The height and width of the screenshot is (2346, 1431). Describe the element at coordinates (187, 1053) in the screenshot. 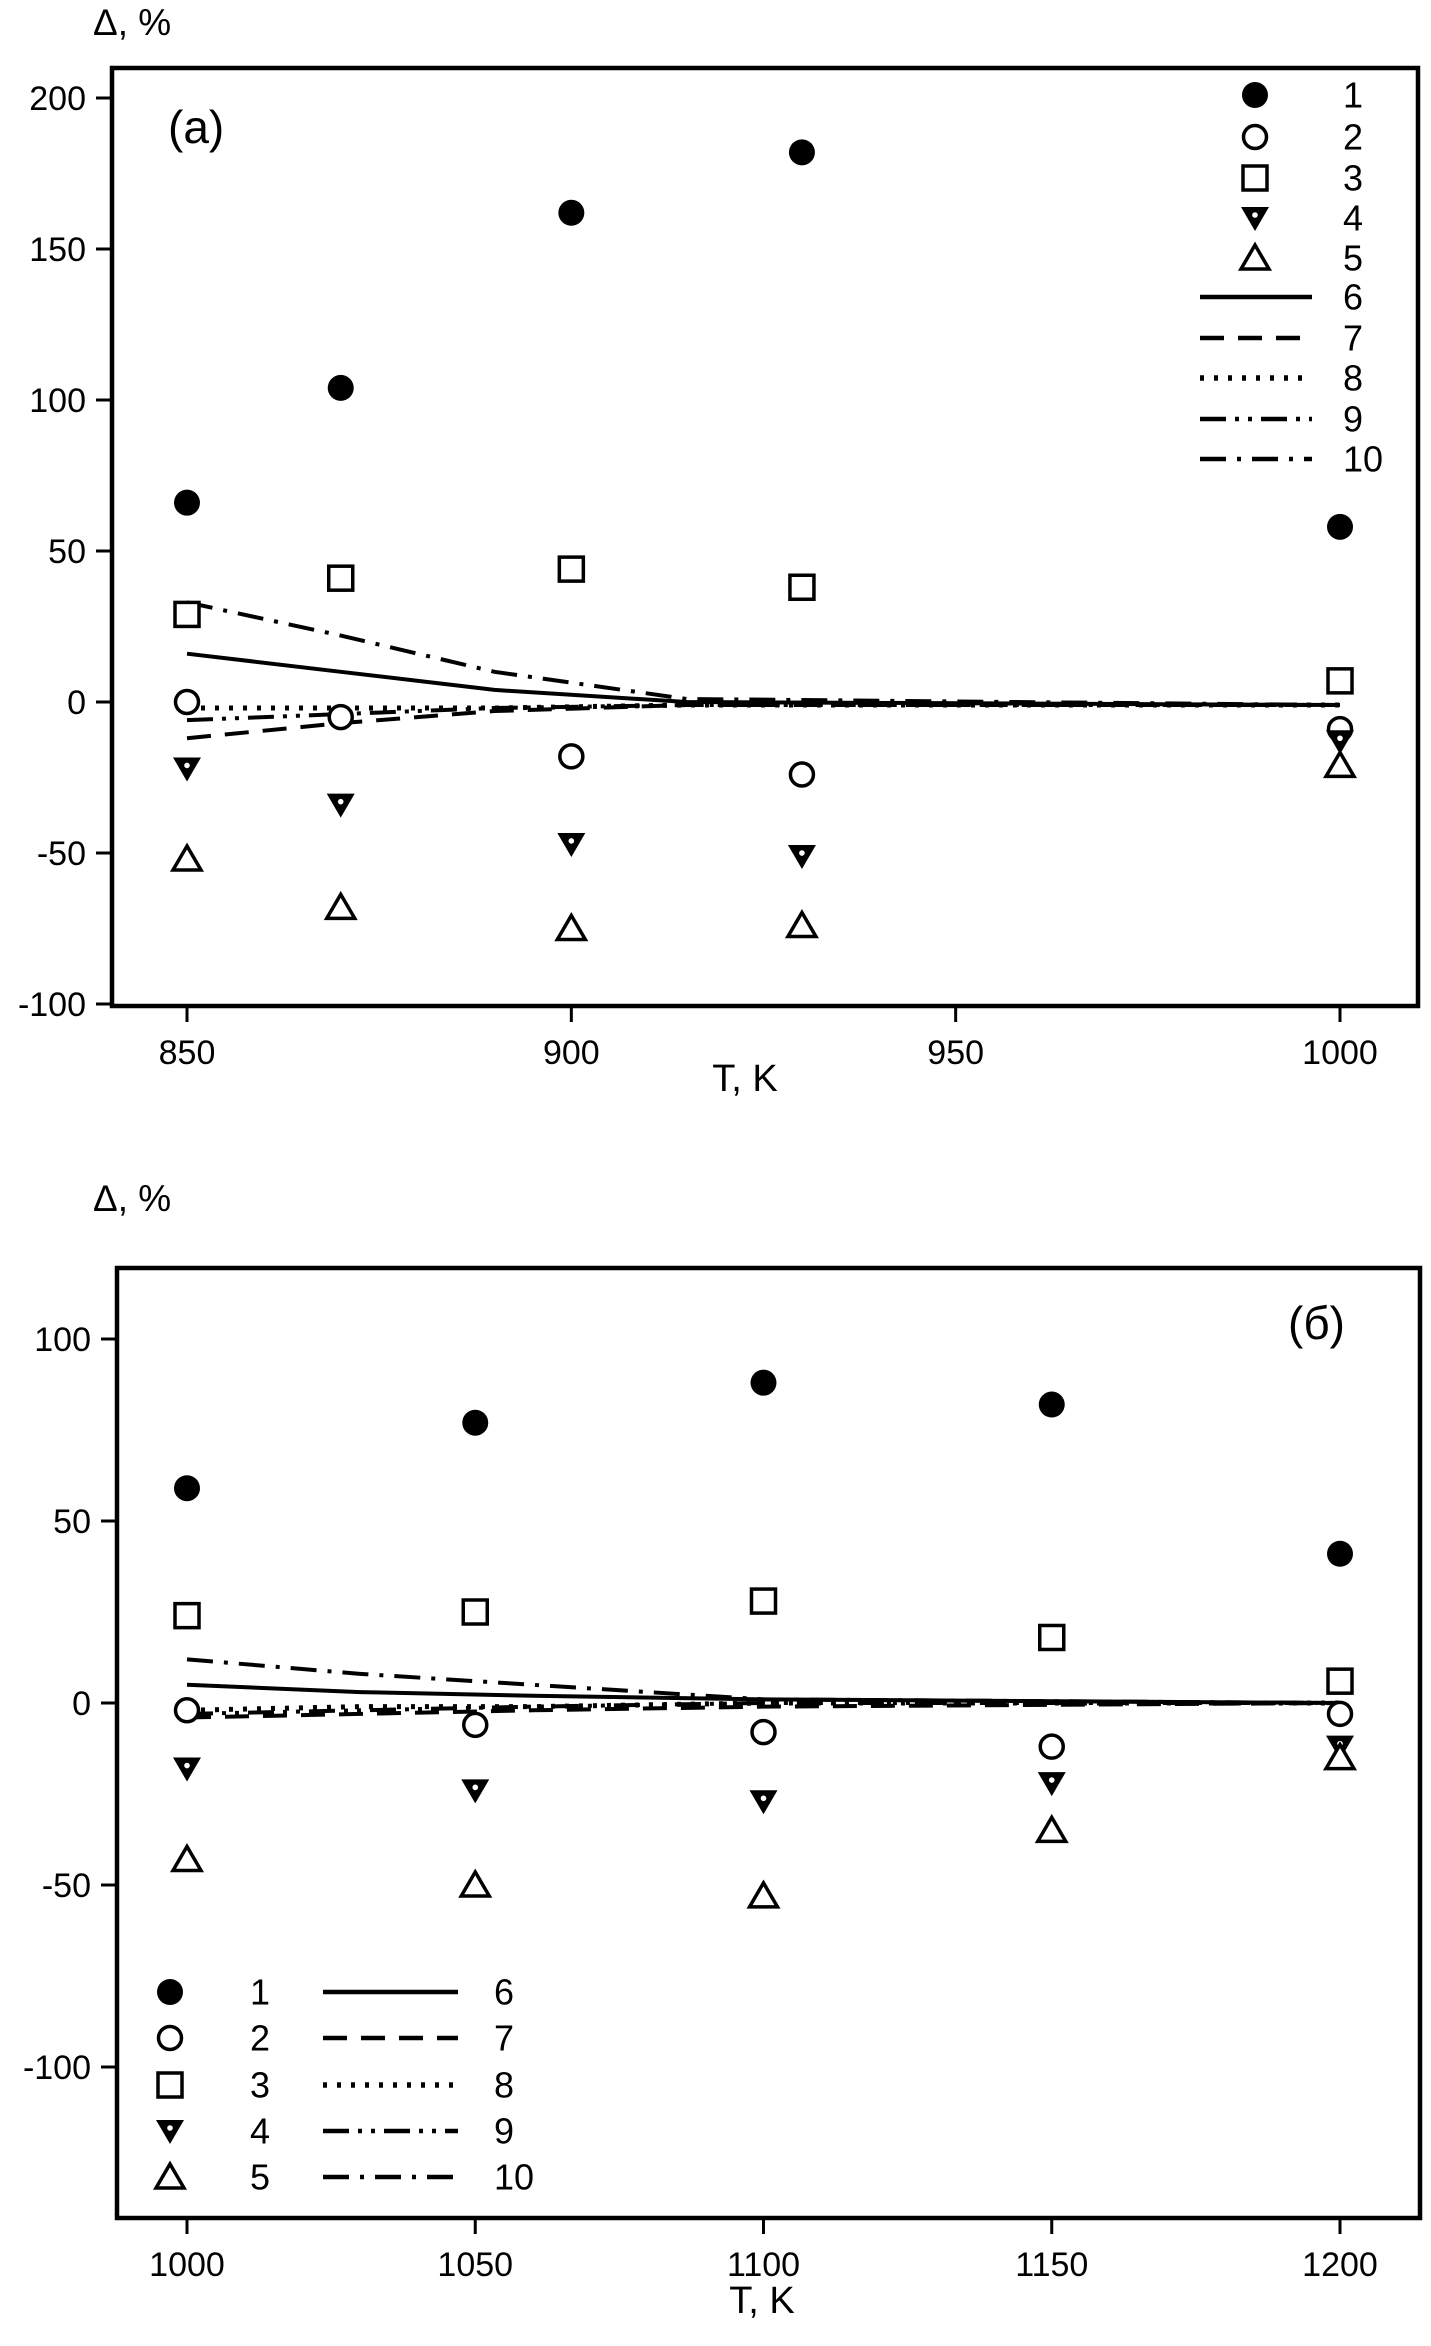

I see `x-tick-label: 850` at that location.